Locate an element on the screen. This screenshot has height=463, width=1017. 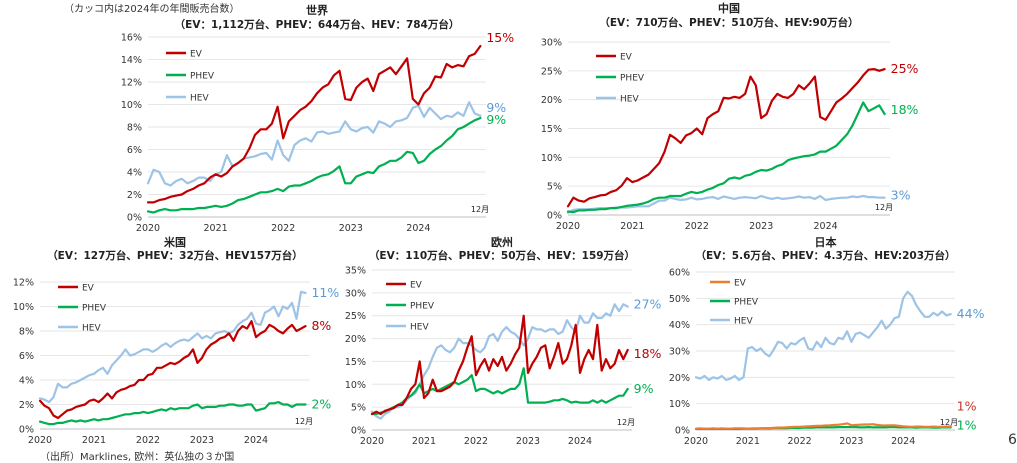
end-label-ev: 8% is located at coordinates (321, 325).